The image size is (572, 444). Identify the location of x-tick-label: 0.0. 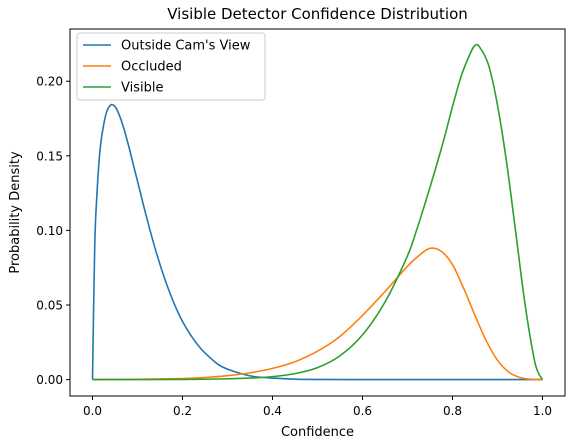
(92, 411).